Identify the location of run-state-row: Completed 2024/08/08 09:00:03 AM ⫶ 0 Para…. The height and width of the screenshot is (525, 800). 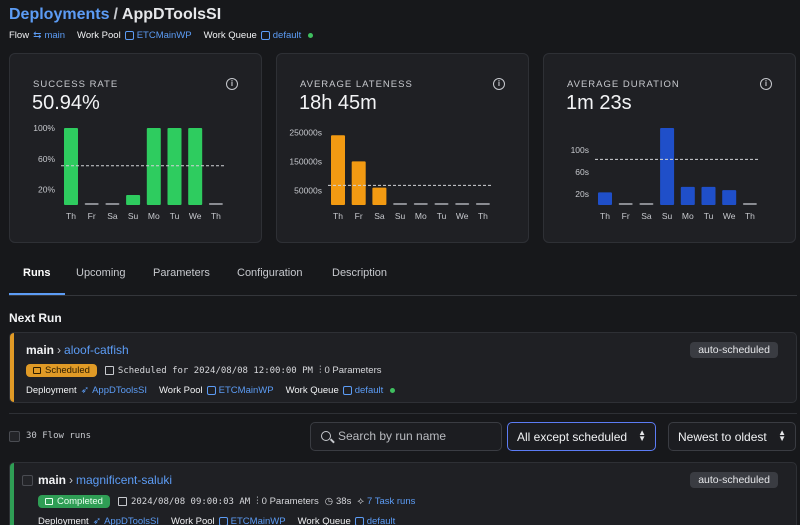
(226, 501).